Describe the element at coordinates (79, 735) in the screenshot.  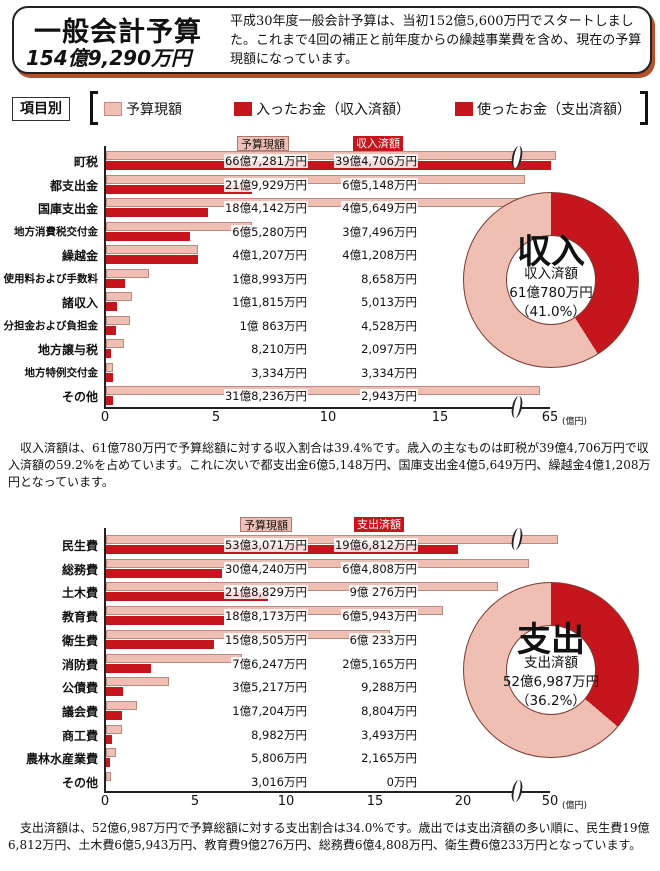
I see `row-label: 商工費` at that location.